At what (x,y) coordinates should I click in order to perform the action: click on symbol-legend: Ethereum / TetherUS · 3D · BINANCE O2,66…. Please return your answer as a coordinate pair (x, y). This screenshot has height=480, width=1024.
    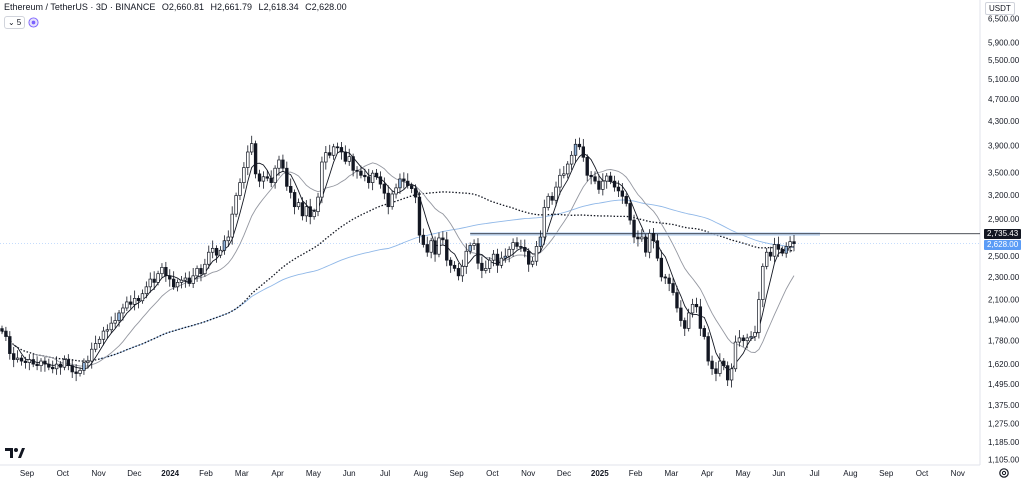
    Looking at the image, I should click on (175, 7).